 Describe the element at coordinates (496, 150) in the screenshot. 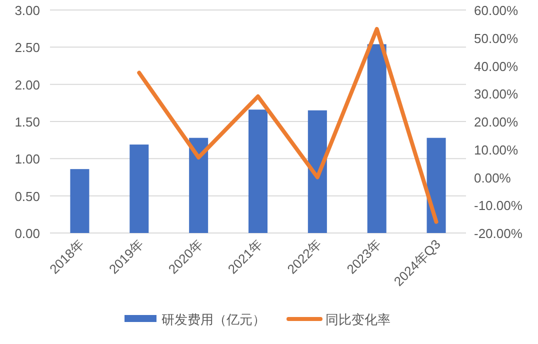

I see `y2-tick-label: 10.00%` at that location.